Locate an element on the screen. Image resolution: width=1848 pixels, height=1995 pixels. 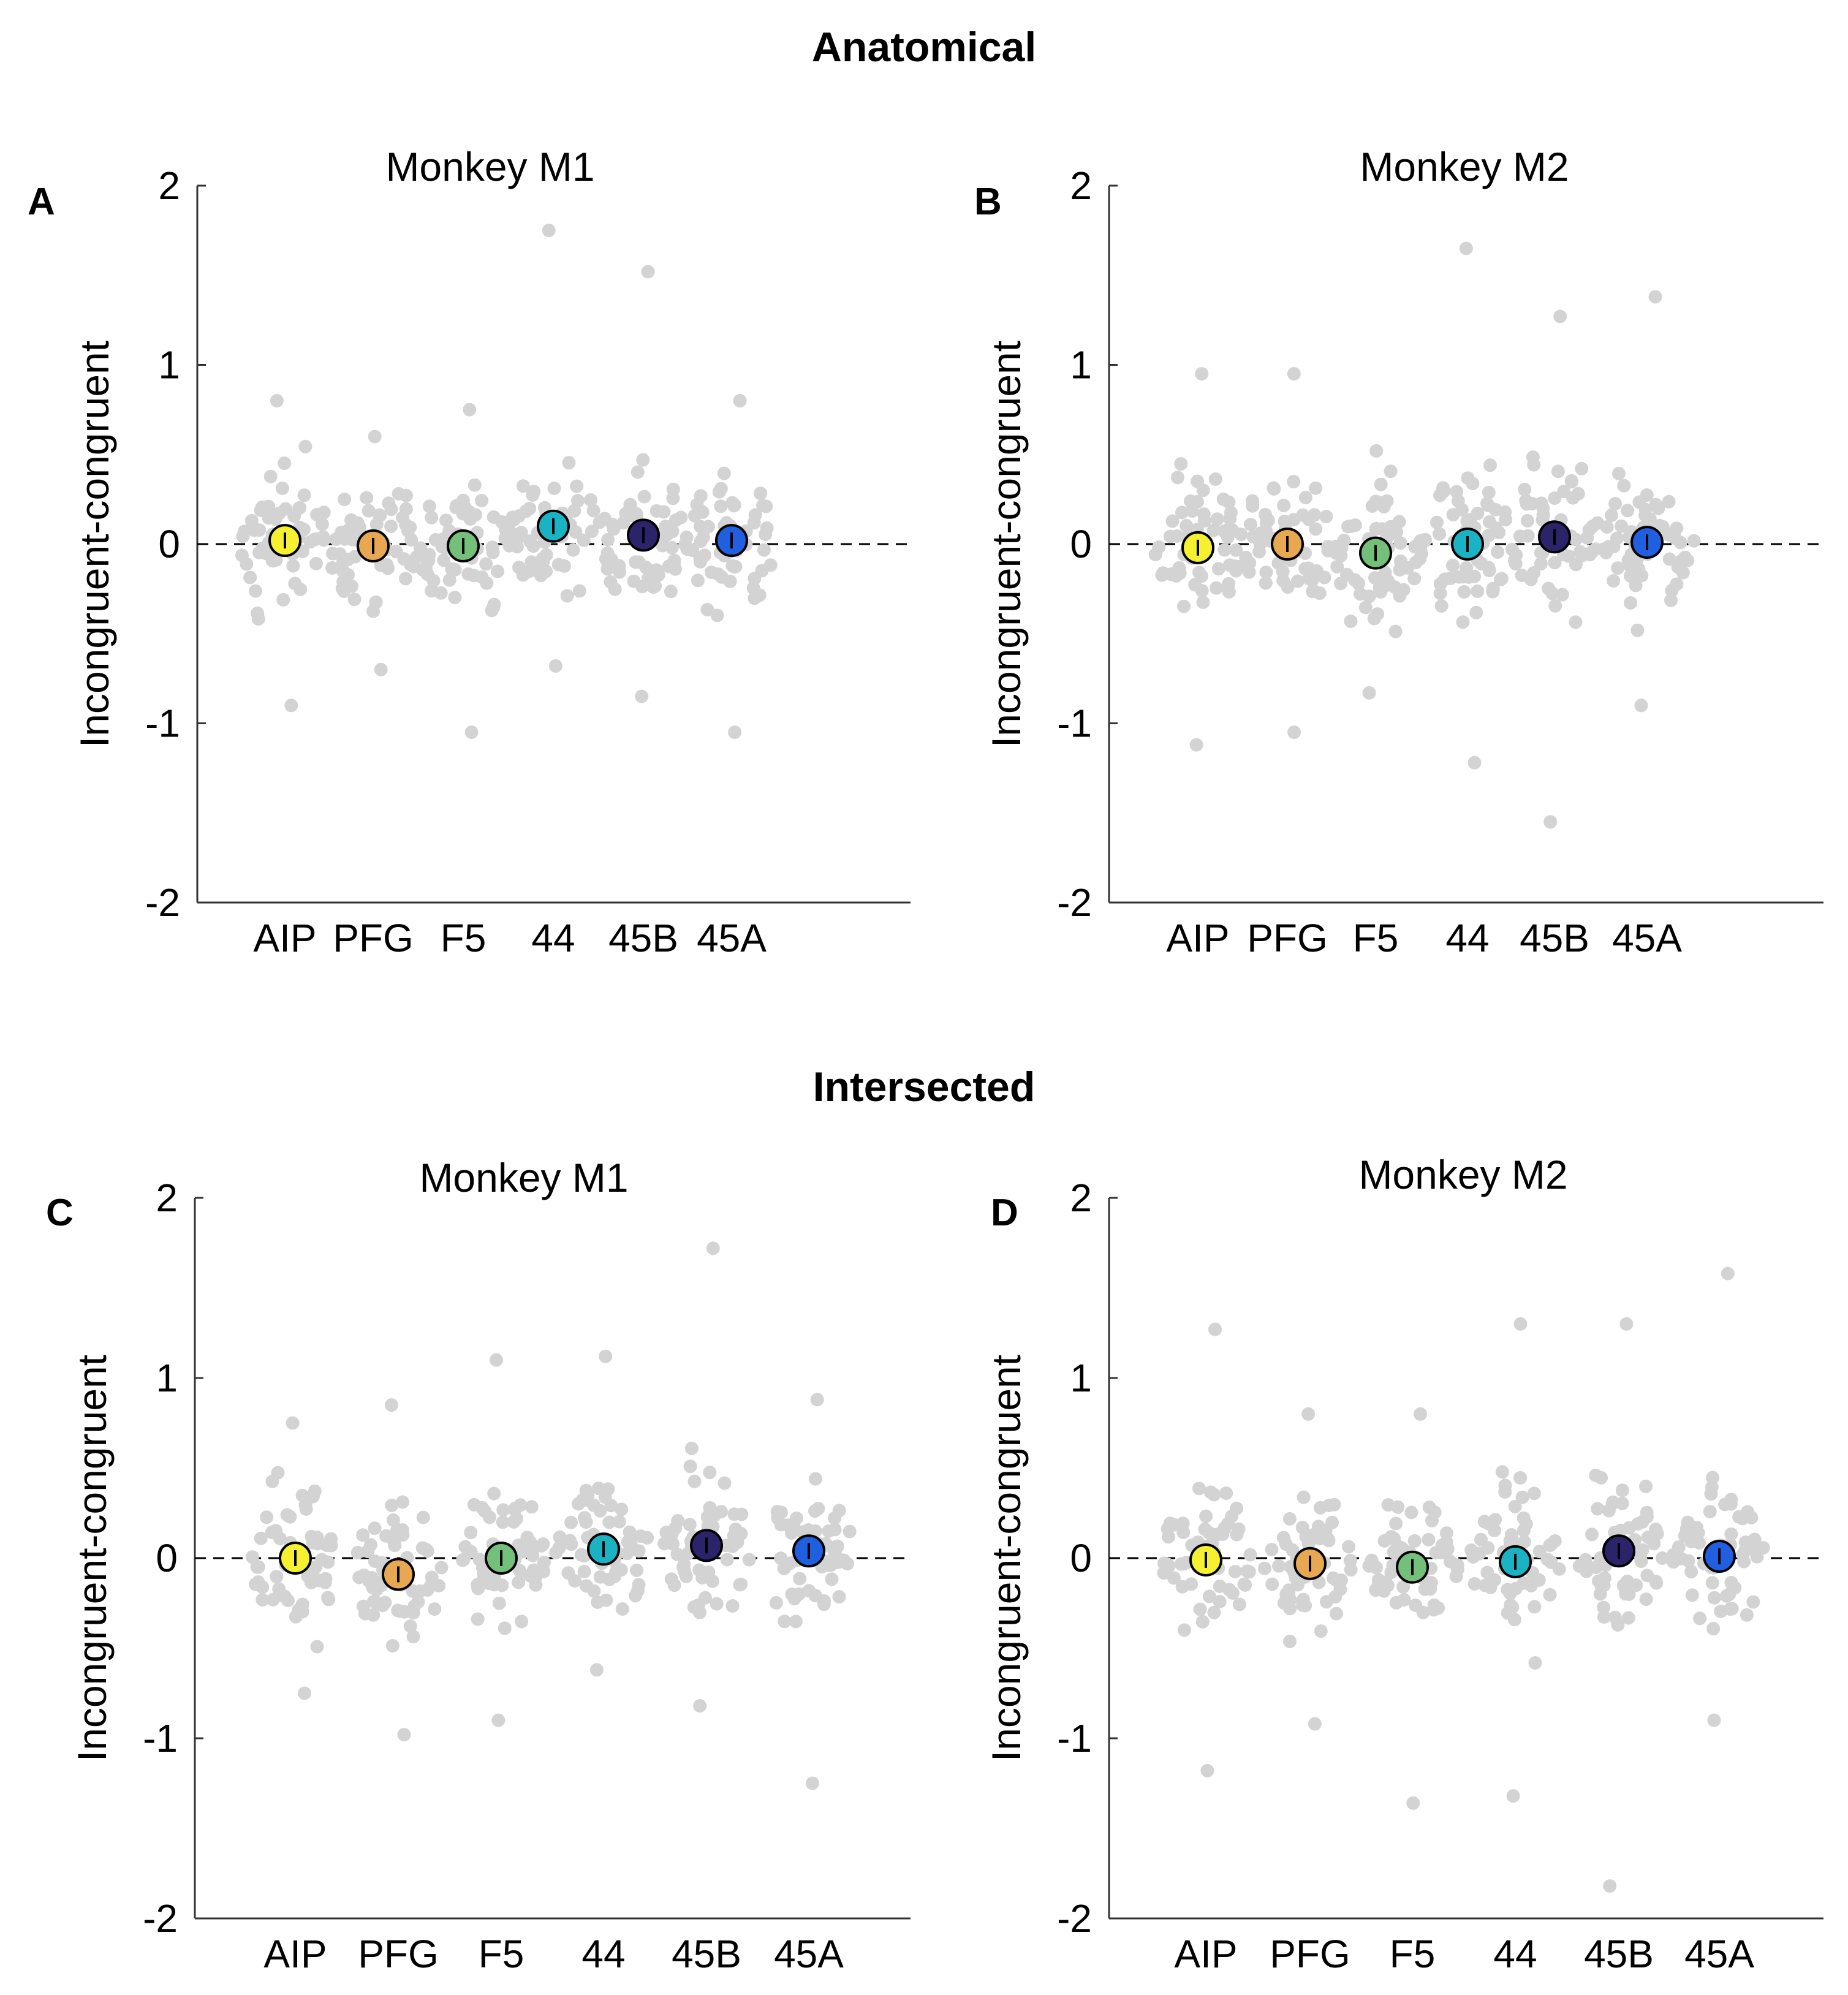
y-tick-label: -2 is located at coordinates (160, 1918).